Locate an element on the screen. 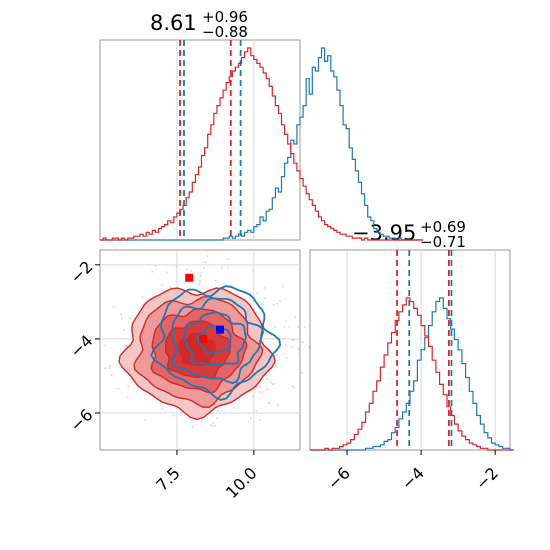 This screenshot has height=550, width=550. tick-label-x-param1-1: 10.0 is located at coordinates (241, 482).